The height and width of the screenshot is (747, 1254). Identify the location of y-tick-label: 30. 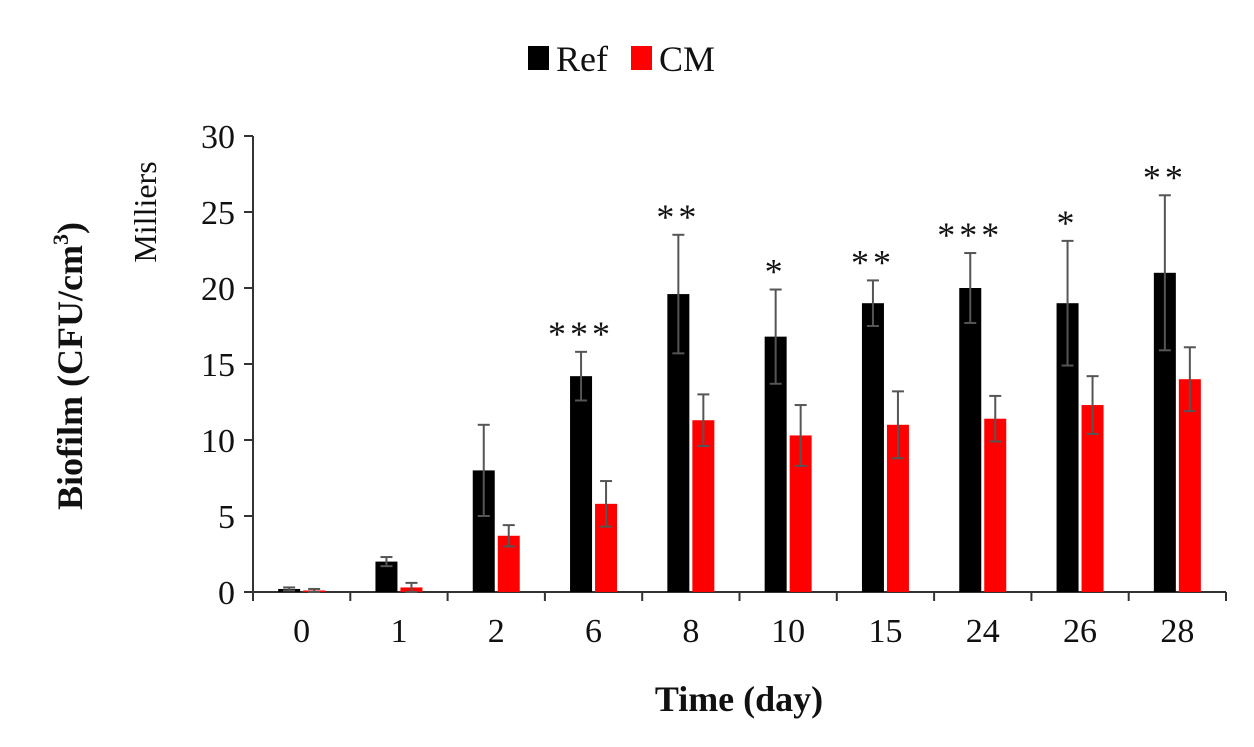
(218, 137).